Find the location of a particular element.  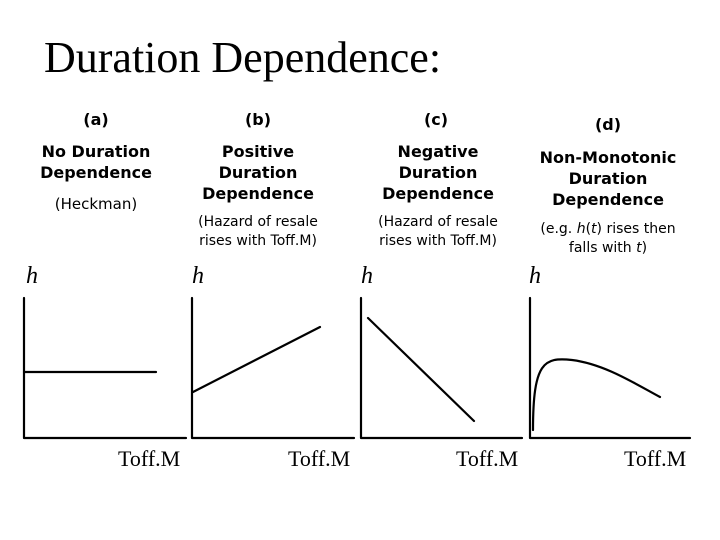

panel-c-y-label: h is located at coordinates (367, 276).